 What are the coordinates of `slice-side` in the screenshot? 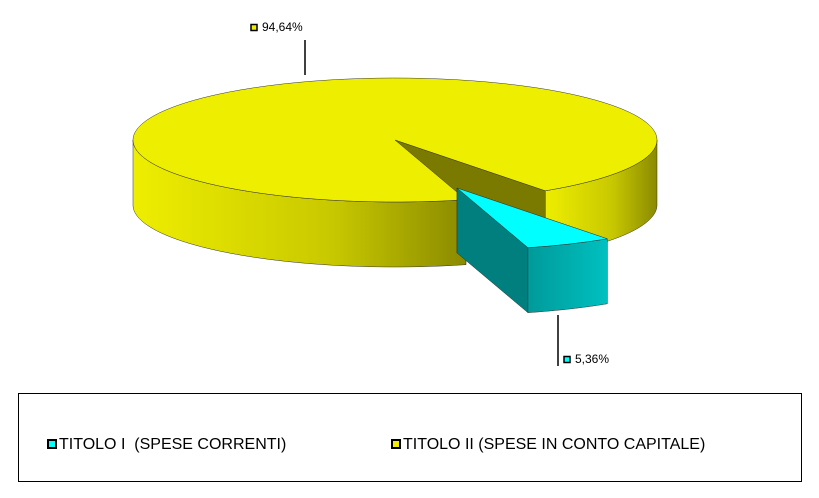 It's located at (567, 275).